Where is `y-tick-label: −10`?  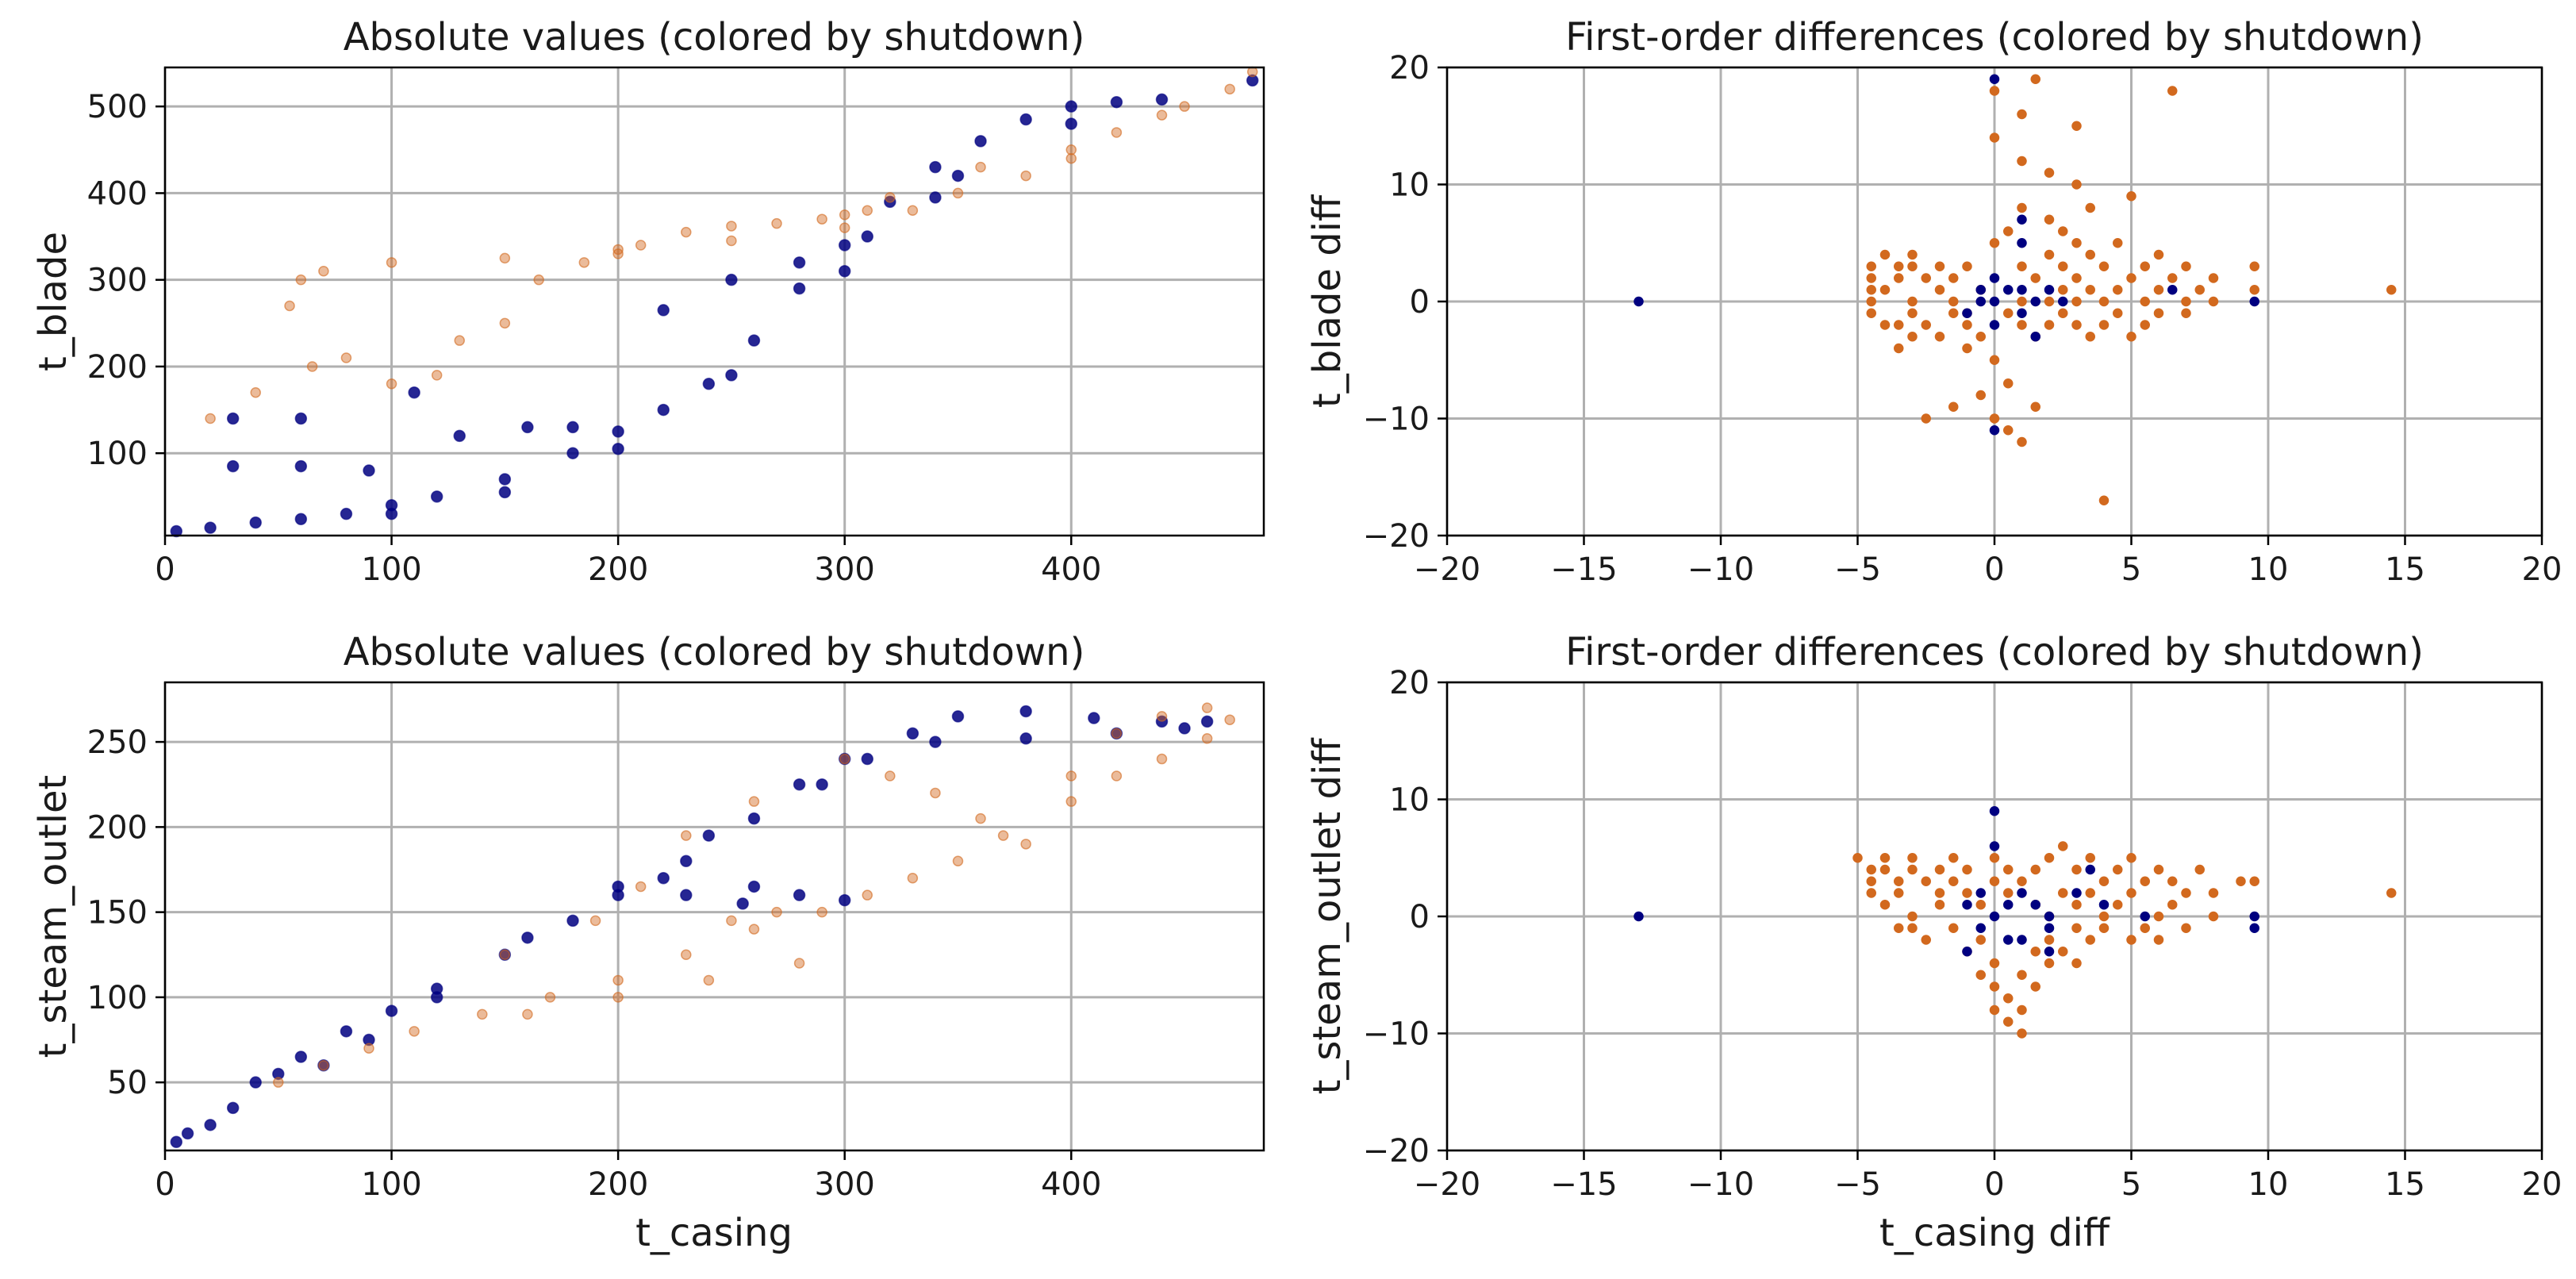 y-tick-label: −10 is located at coordinates (1396, 420).